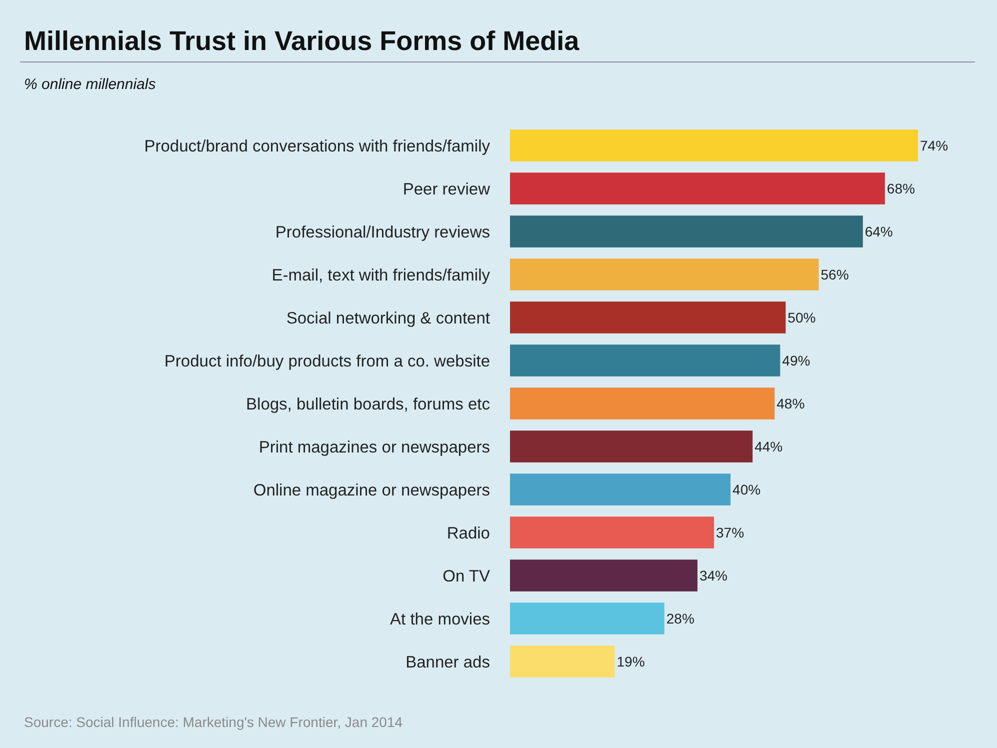 This screenshot has height=748, width=997. Describe the element at coordinates (768, 446) in the screenshot. I see `data-label: 44%` at that location.